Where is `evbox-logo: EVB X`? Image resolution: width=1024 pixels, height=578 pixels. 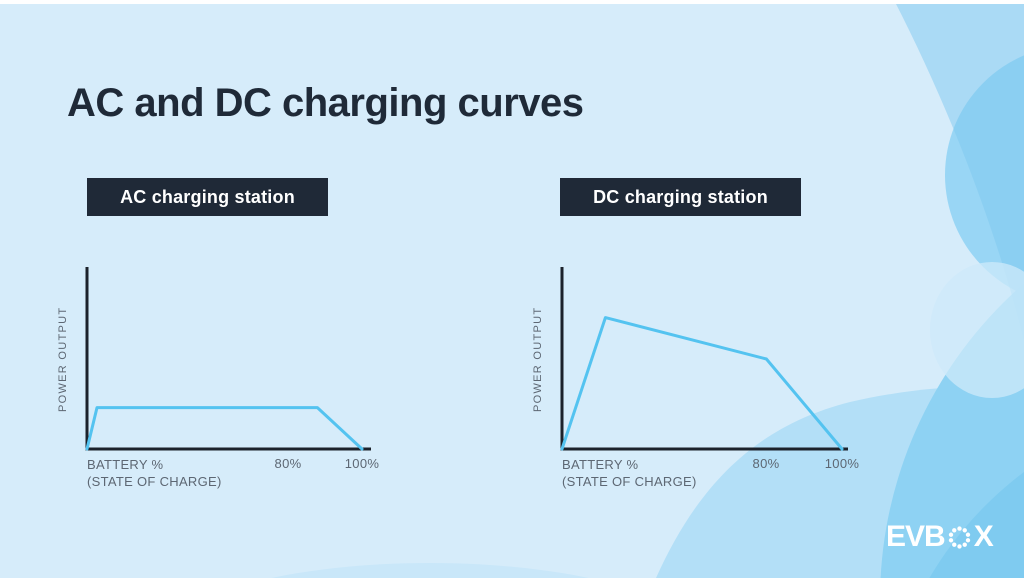 evbox-logo: EVB X is located at coordinates (940, 537).